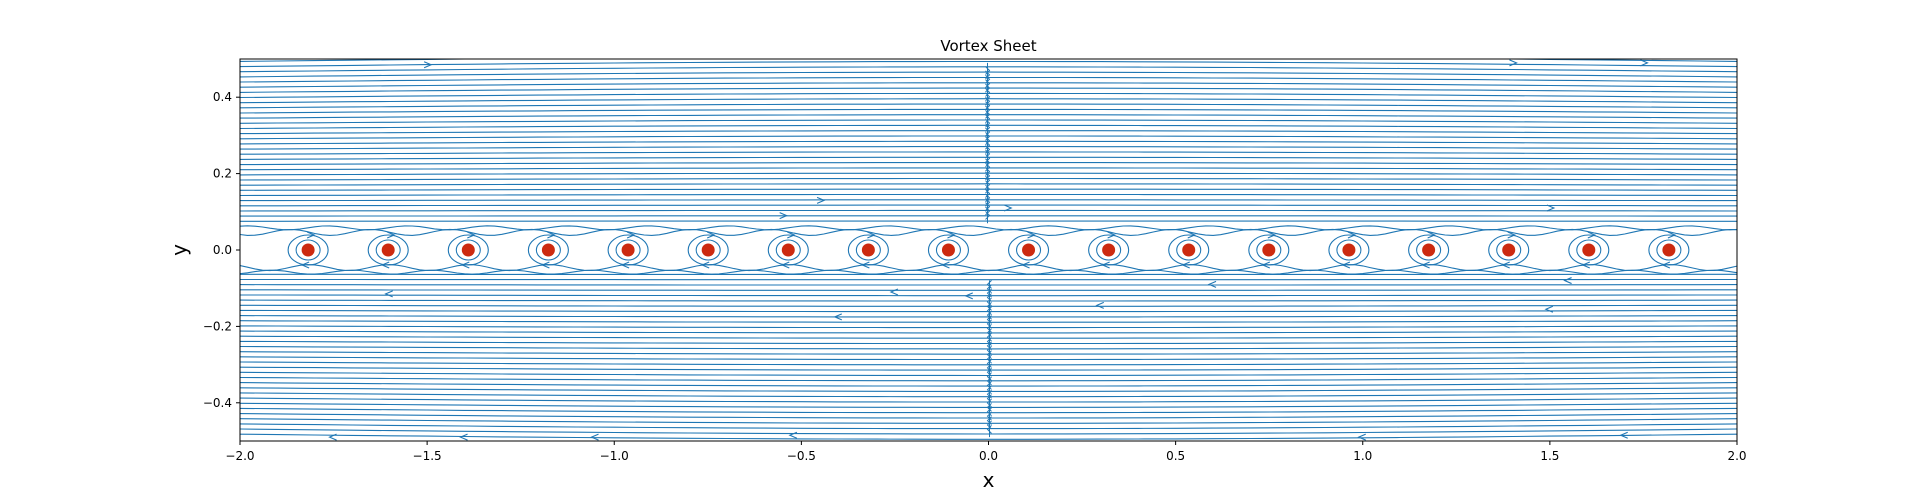  What do you see at coordinates (1549, 456) in the screenshot?
I see `x-tick-label: 1.5` at bounding box center [1549, 456].